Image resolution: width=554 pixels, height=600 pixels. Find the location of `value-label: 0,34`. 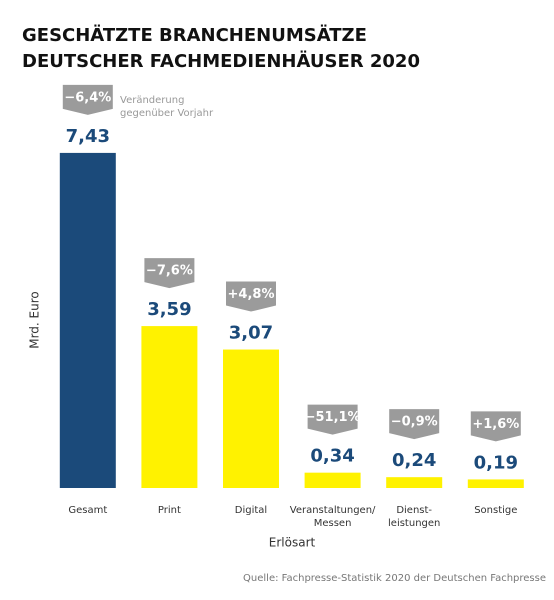

value-label: 0,34 is located at coordinates (332, 456).